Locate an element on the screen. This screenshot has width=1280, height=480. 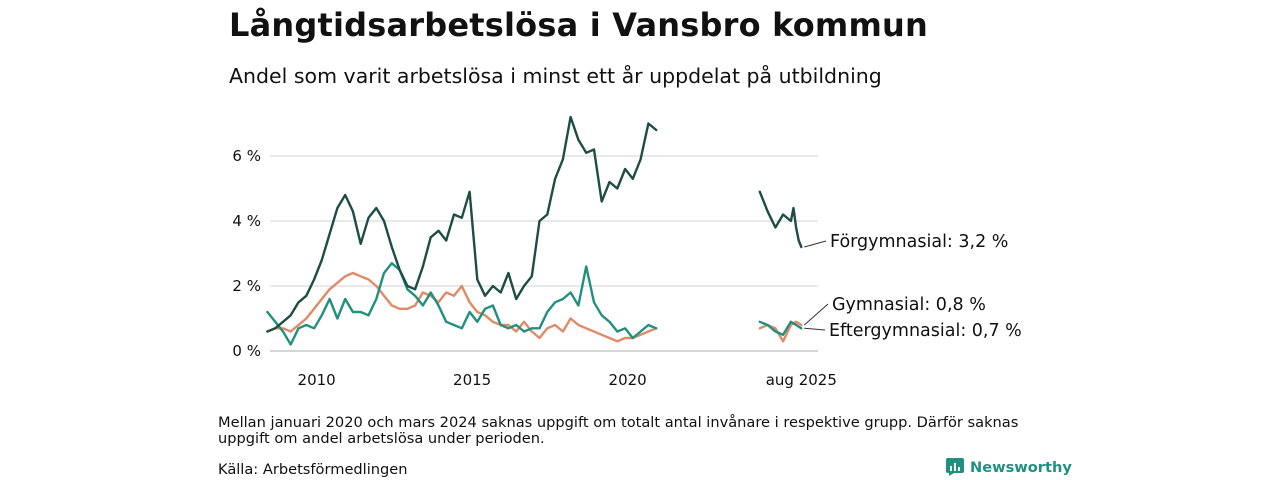
brand-logo: Newsworthy is located at coordinates (1009, 467).